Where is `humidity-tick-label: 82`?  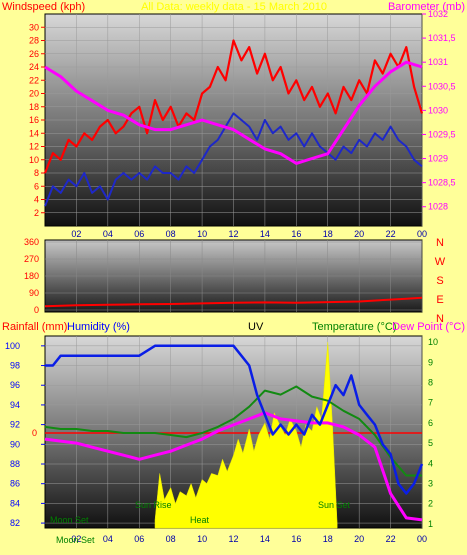 humidity-tick-label: 82 is located at coordinates (15, 523).